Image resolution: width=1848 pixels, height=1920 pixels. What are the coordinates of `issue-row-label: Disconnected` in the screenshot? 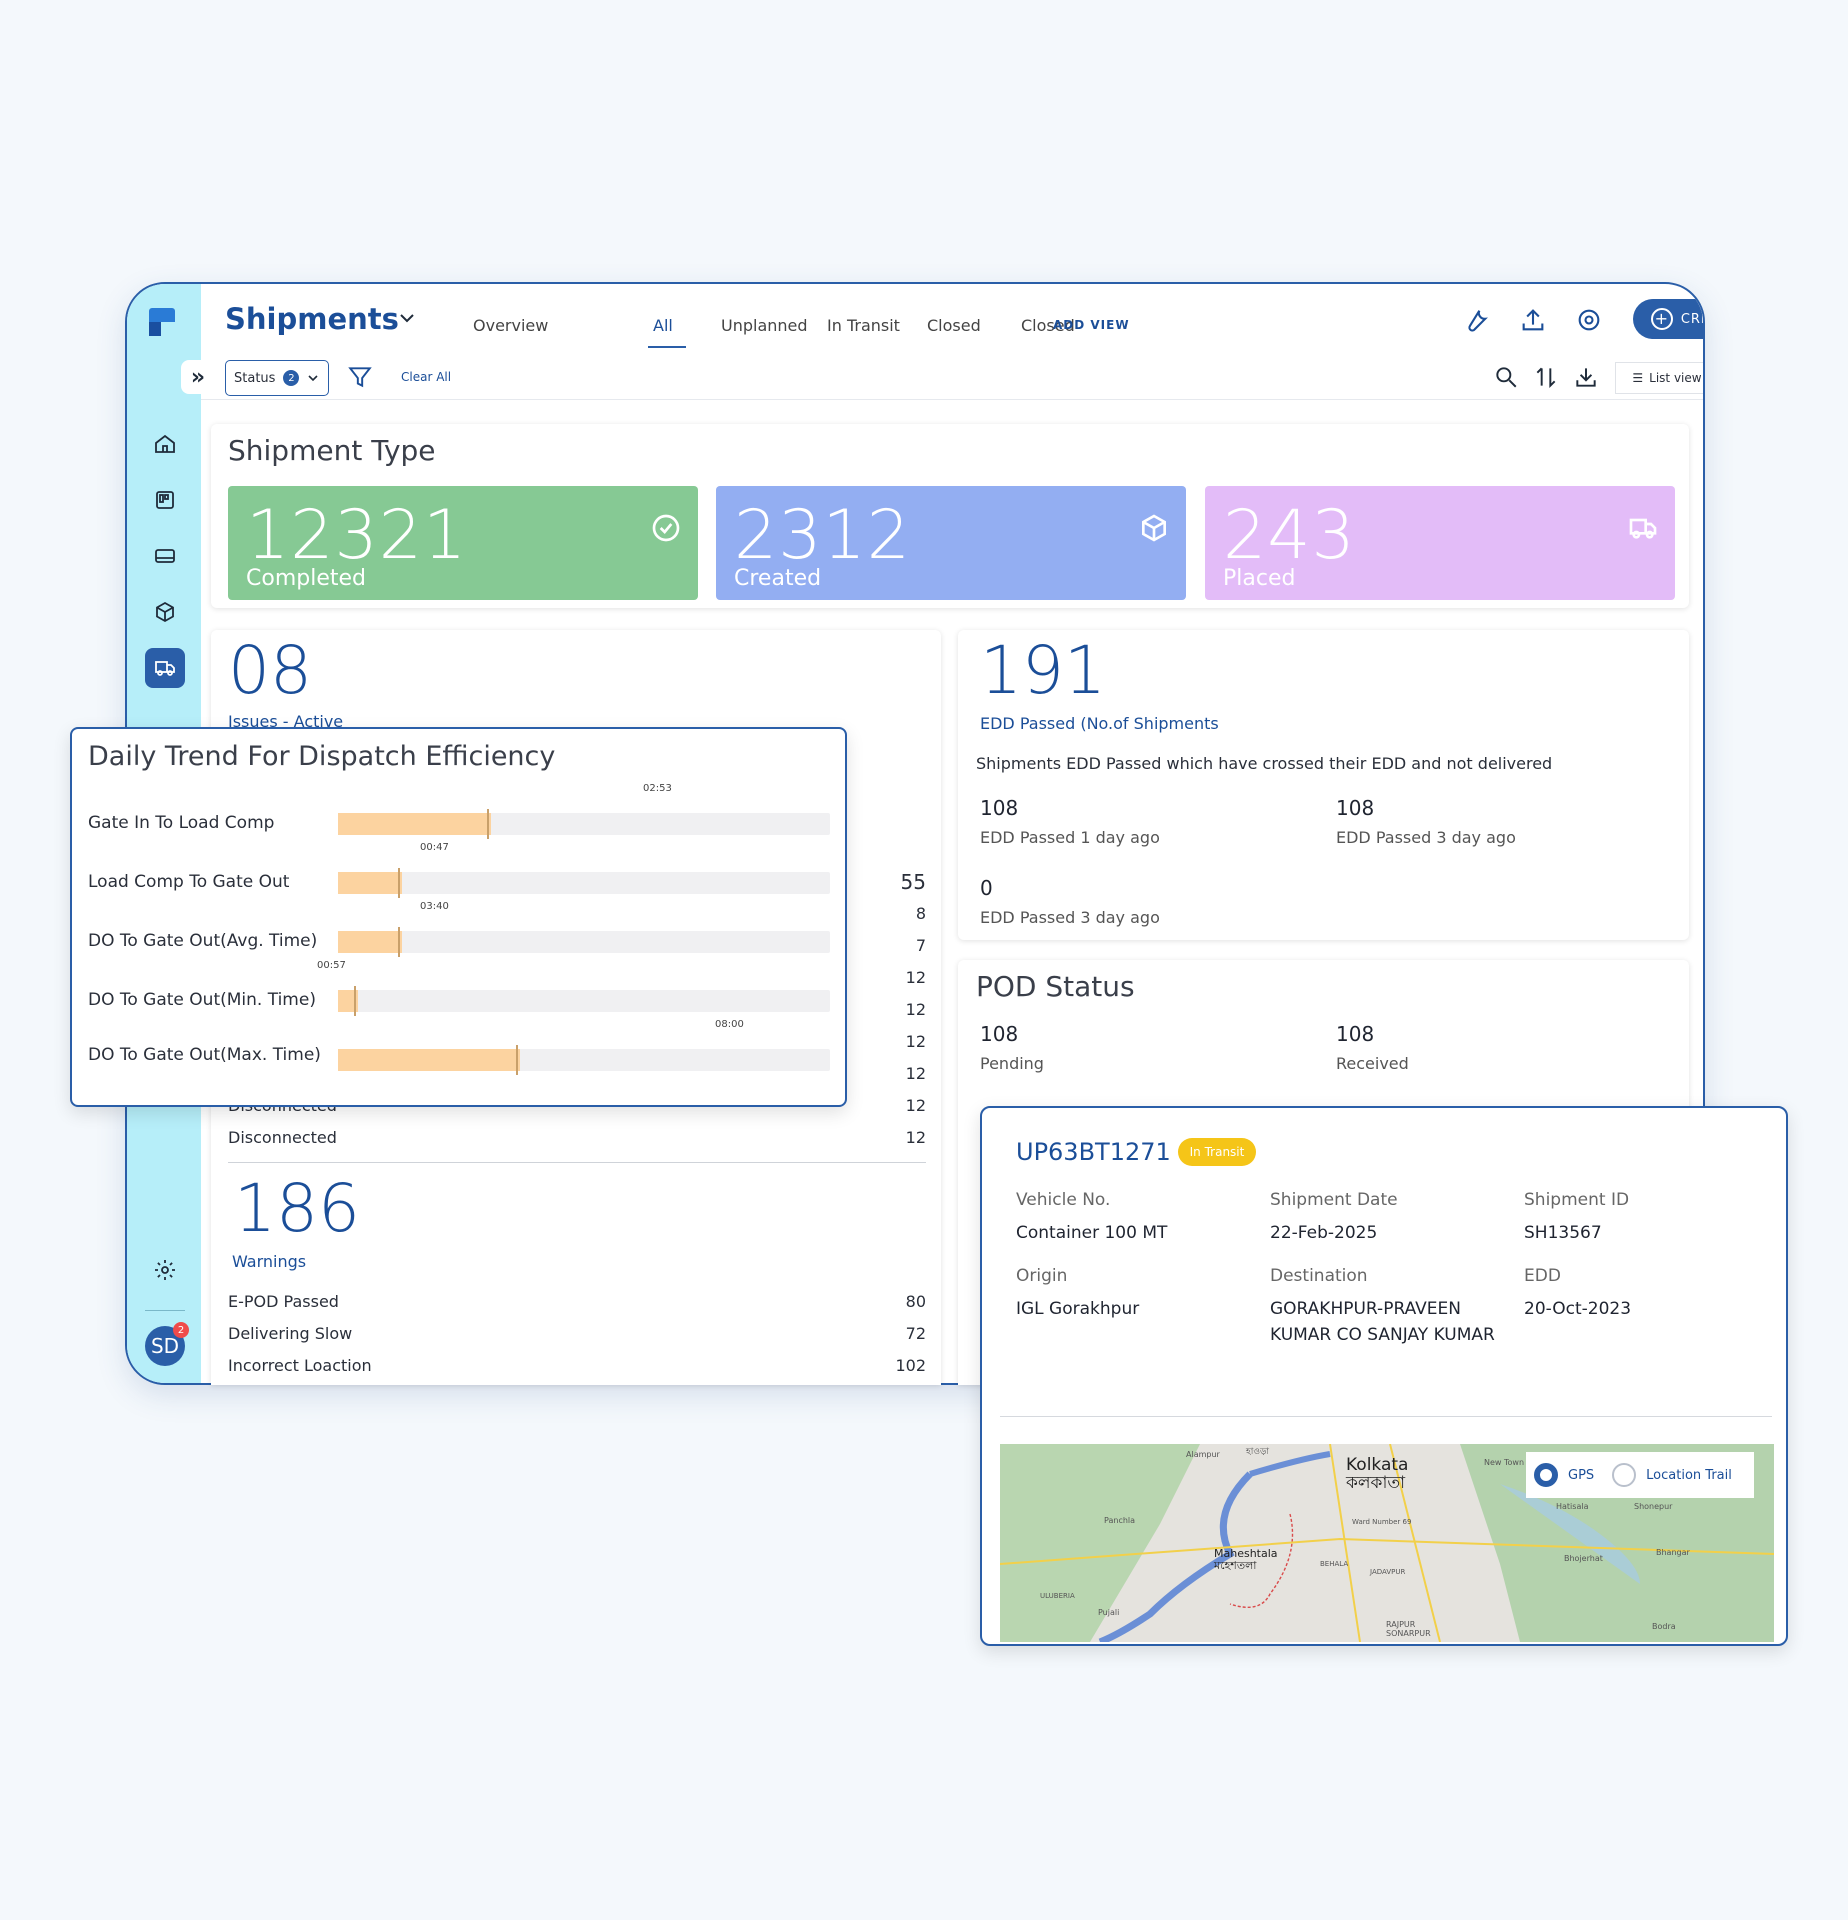 It's located at (282, 1137).